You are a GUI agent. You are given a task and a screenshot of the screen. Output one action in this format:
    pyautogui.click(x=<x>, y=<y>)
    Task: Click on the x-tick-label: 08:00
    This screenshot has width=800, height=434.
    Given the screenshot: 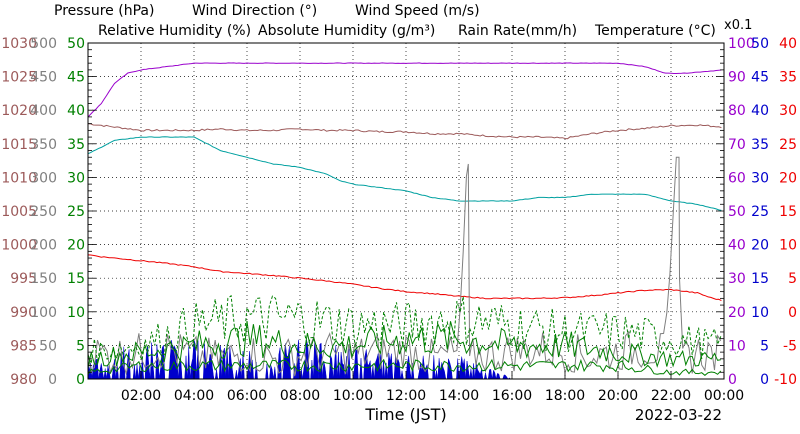 What is the action you would take?
    pyautogui.click(x=300, y=396)
    